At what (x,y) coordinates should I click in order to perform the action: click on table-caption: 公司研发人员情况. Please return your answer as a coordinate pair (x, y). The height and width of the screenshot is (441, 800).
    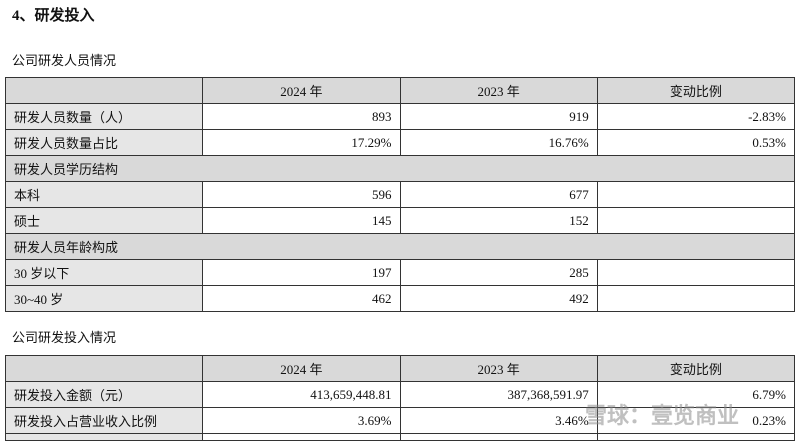
    Looking at the image, I should click on (64, 60).